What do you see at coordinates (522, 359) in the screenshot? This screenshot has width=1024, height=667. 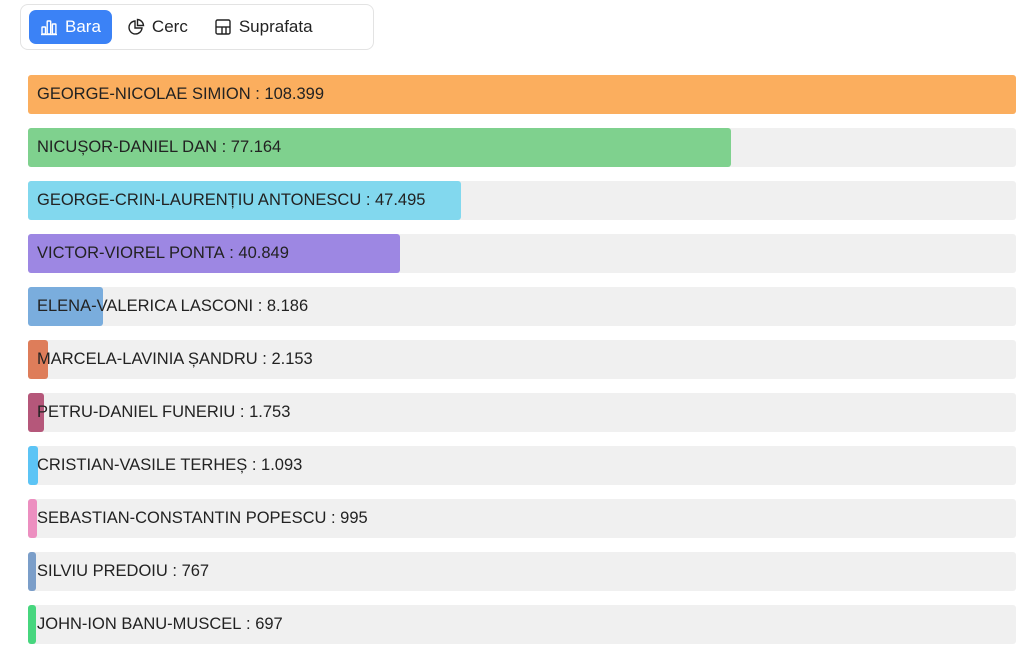 I see `bar-row: MARCELA-LAVINIA ȘANDRU : 2.153` at bounding box center [522, 359].